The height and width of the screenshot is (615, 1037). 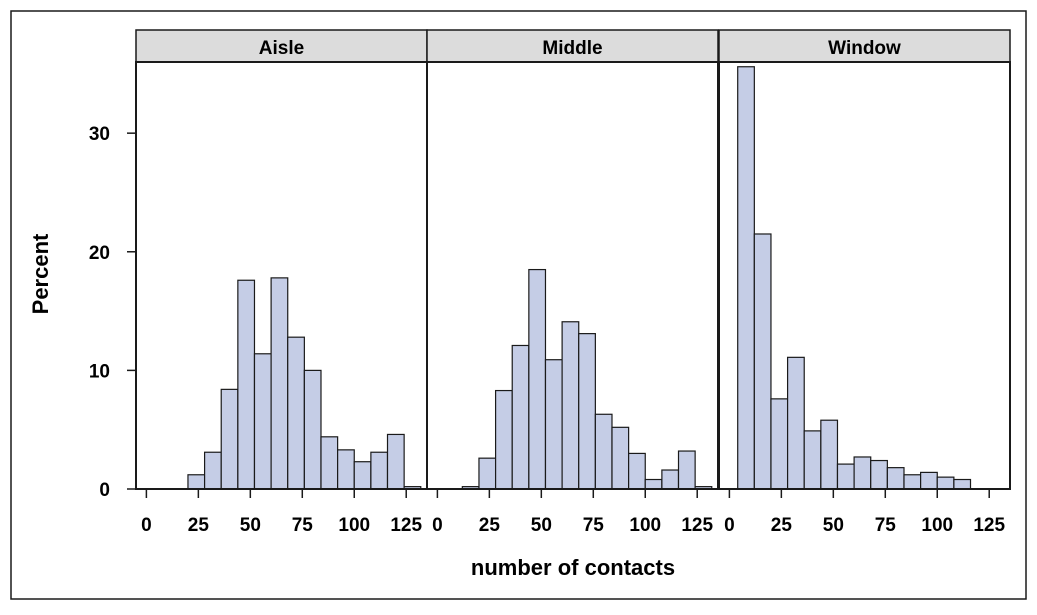 I want to click on strip-window, so click(x=864, y=46).